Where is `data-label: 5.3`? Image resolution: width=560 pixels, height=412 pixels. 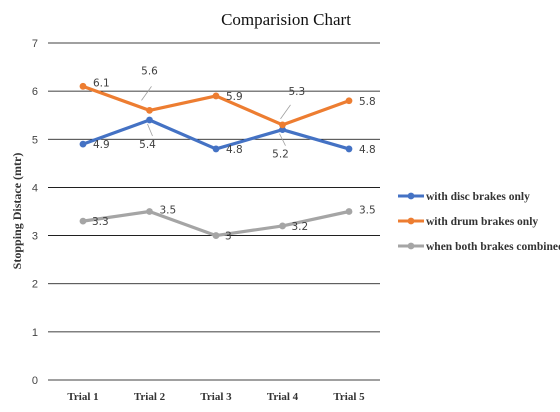 data-label: 5.3 is located at coordinates (297, 92).